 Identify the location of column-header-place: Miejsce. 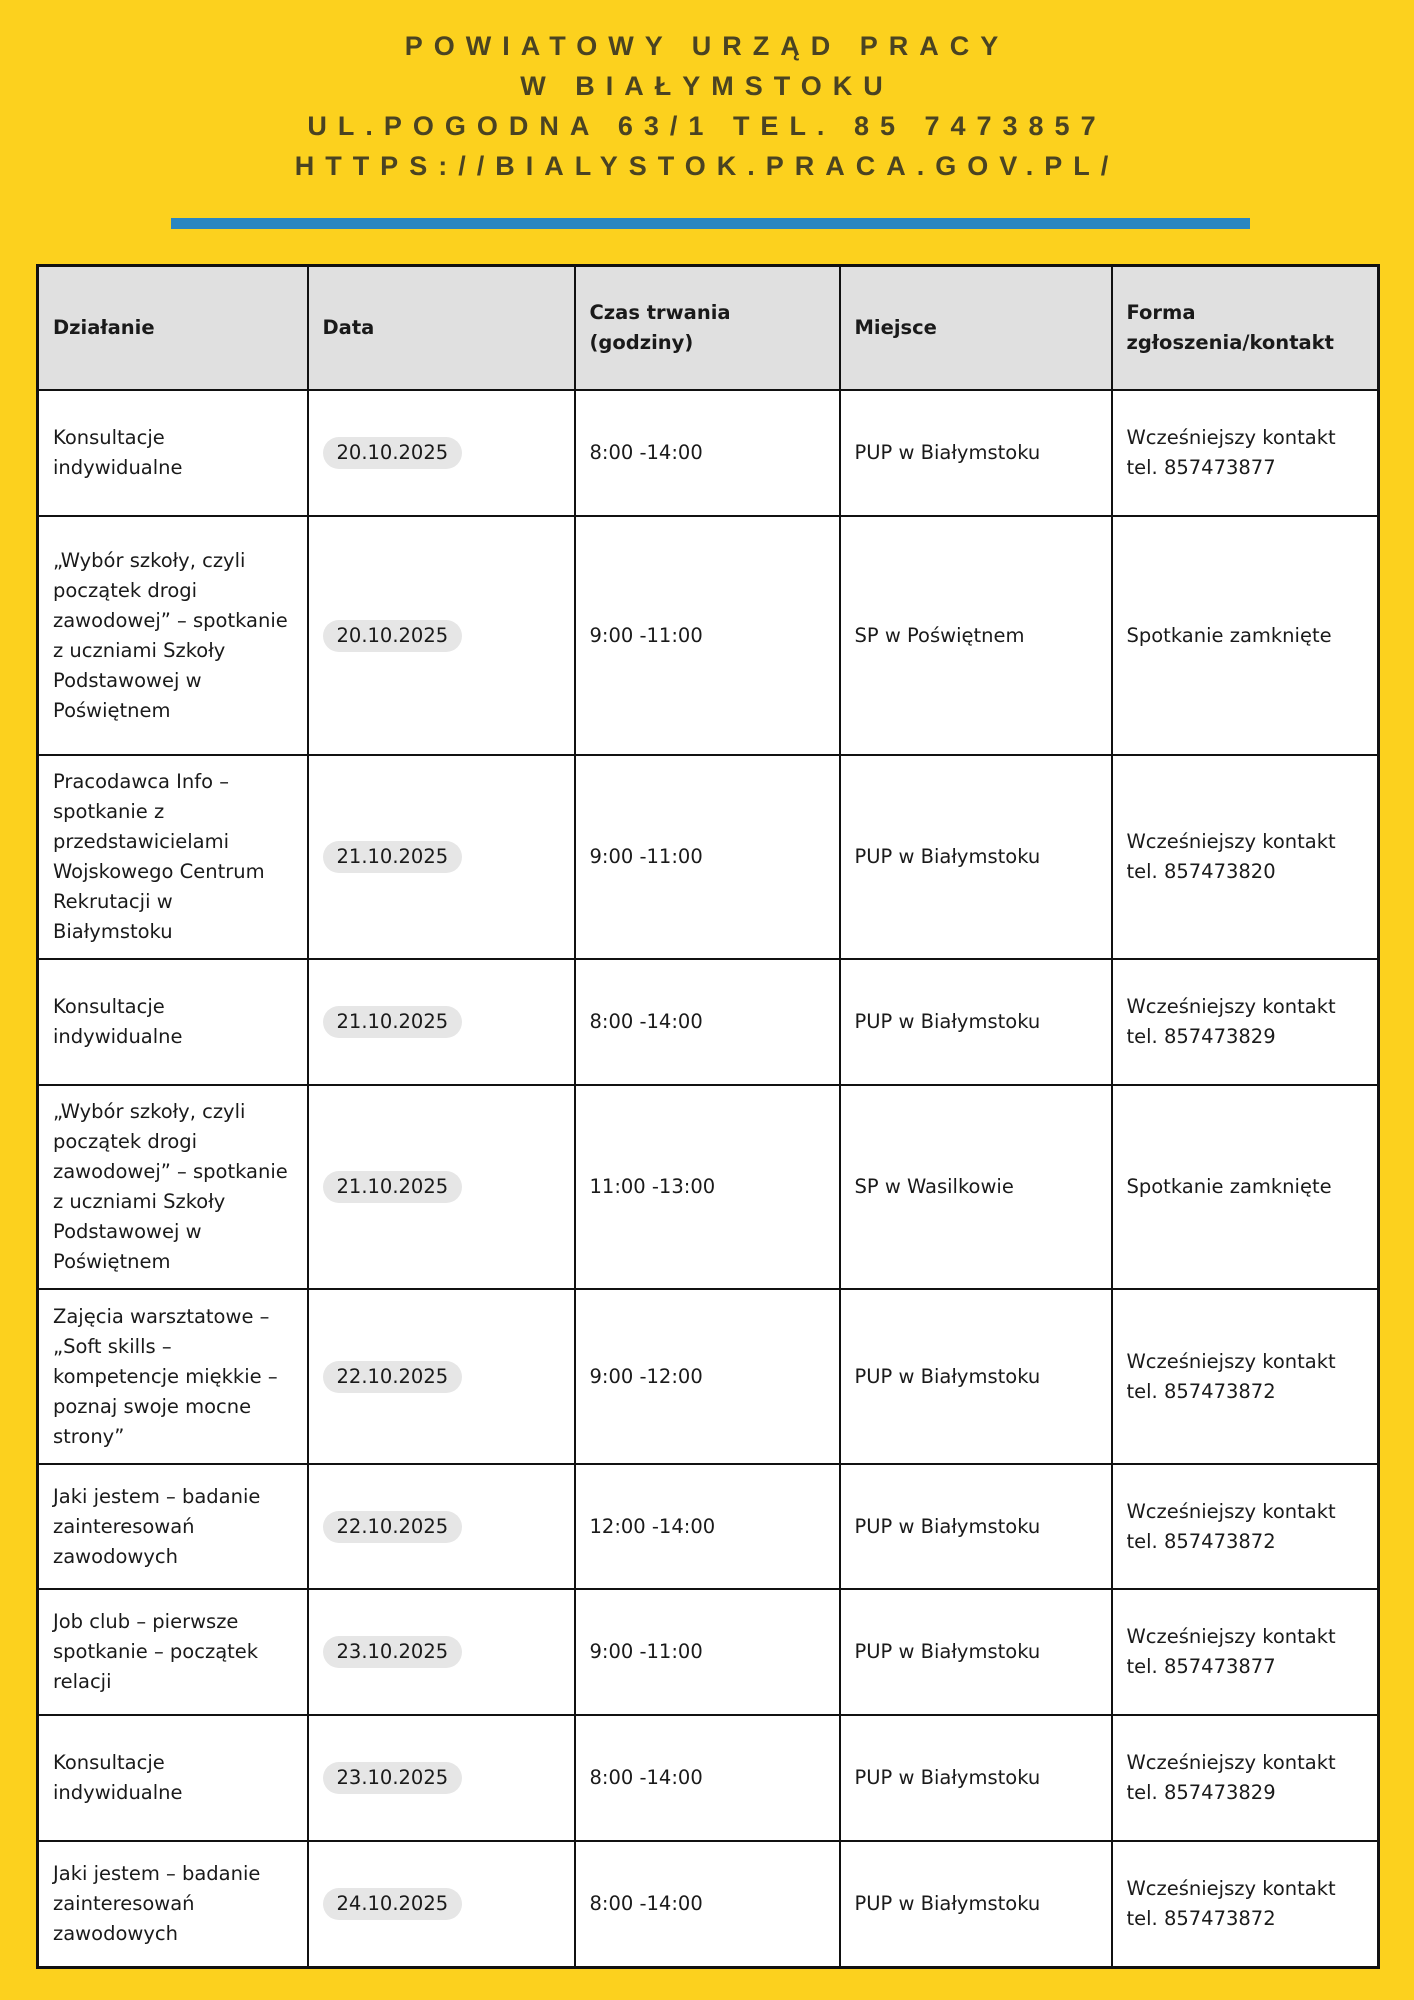
(975, 327).